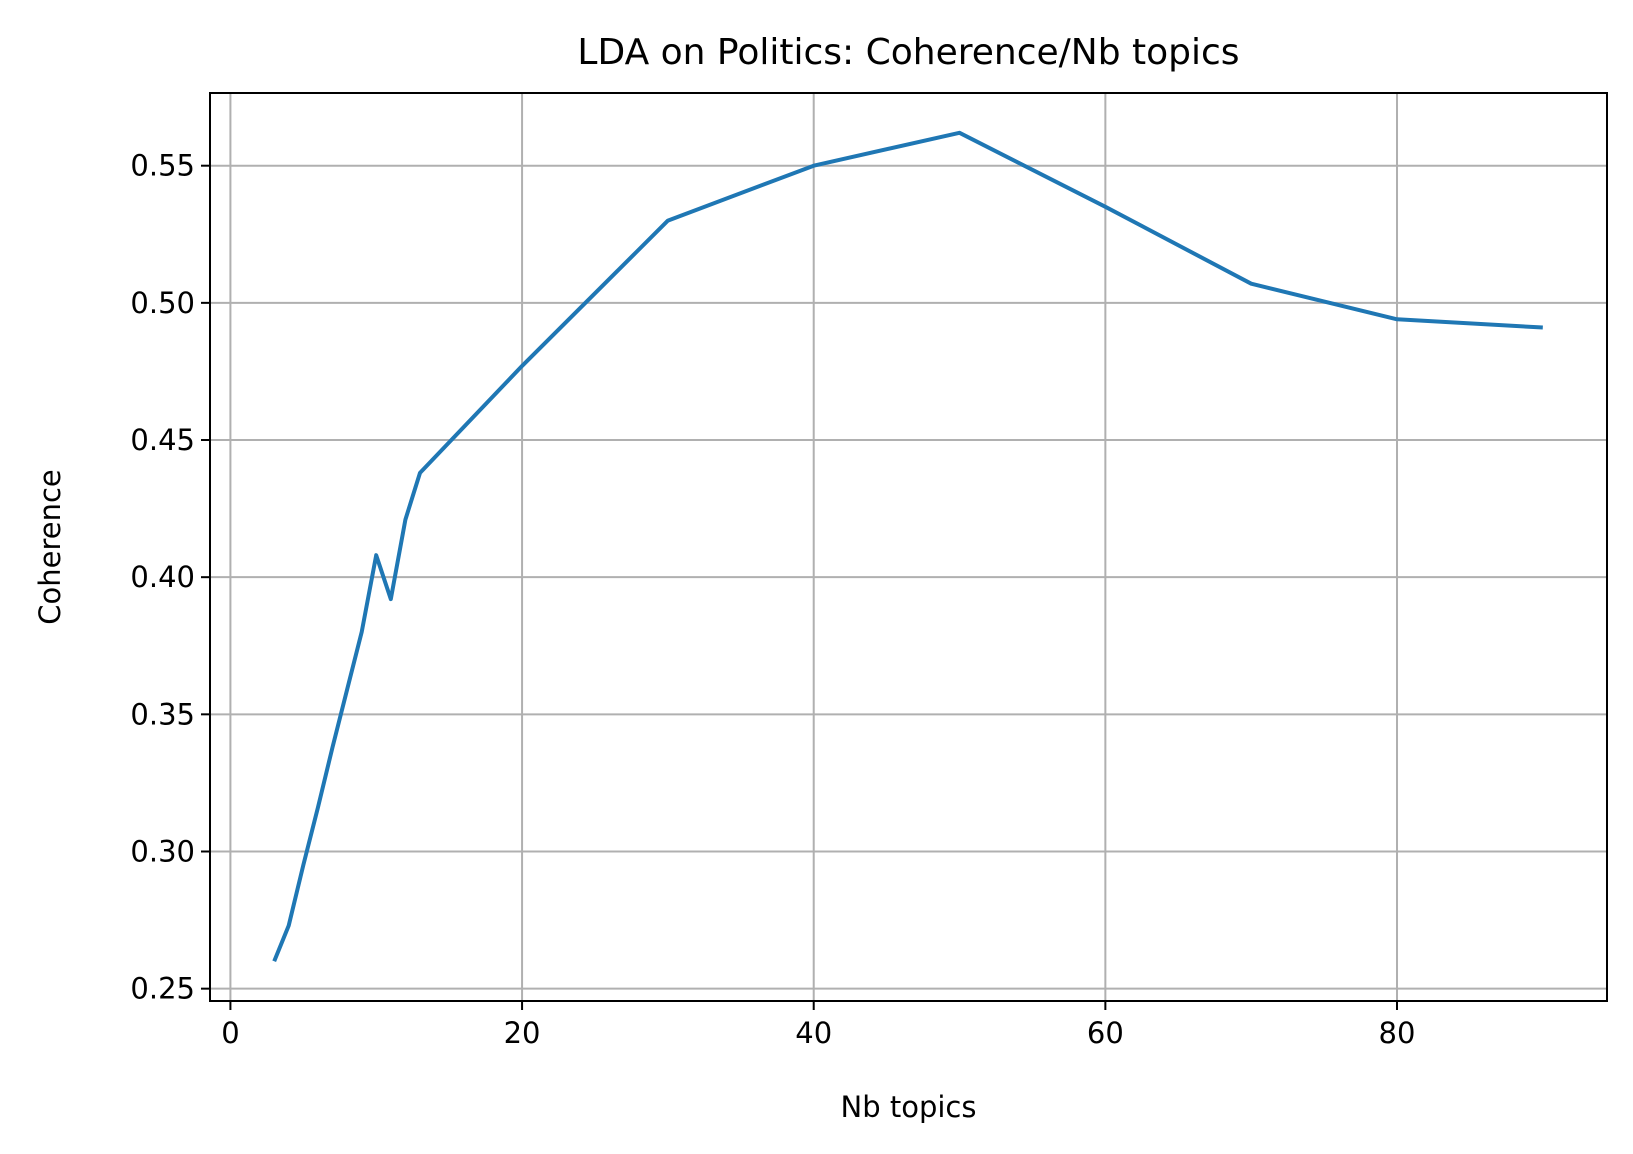 The image size is (1633, 1154). I want to click on x-tick-label: 40, so click(813, 1033).